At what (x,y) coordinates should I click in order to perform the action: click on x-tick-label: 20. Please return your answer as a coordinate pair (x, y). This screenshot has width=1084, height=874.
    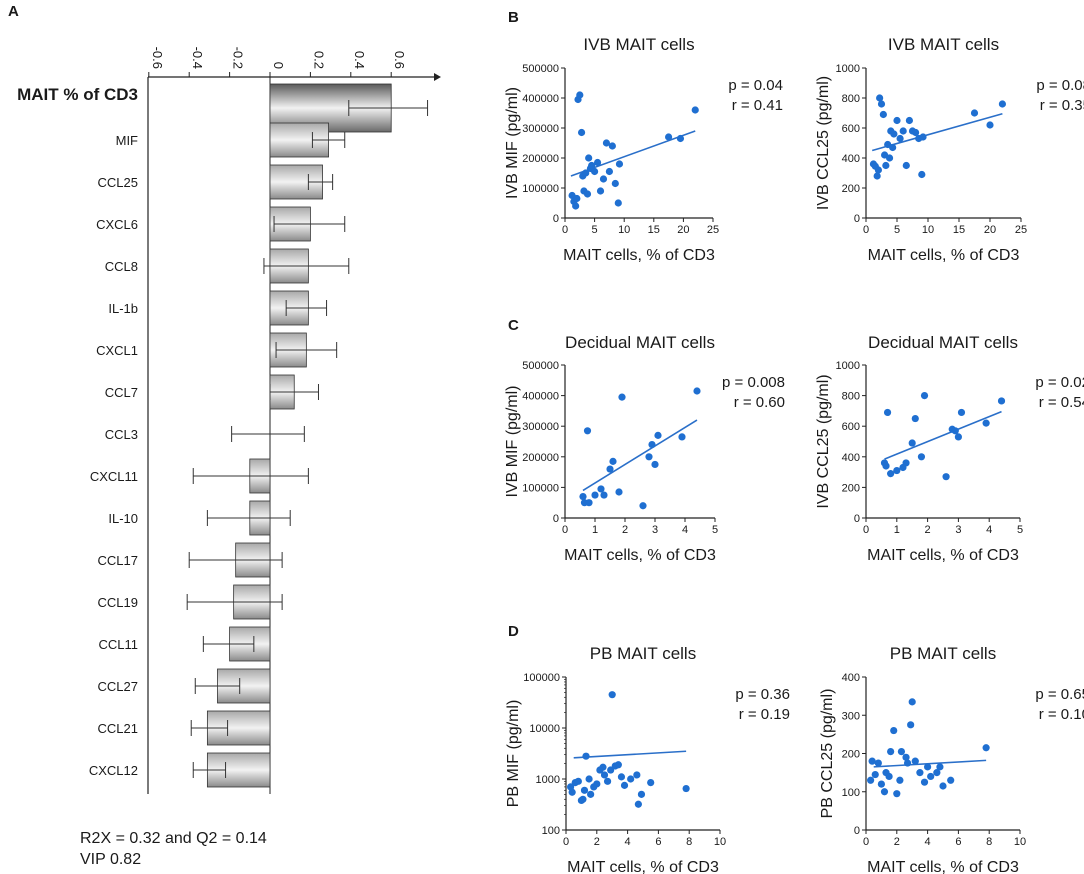
    Looking at the image, I should click on (683, 230).